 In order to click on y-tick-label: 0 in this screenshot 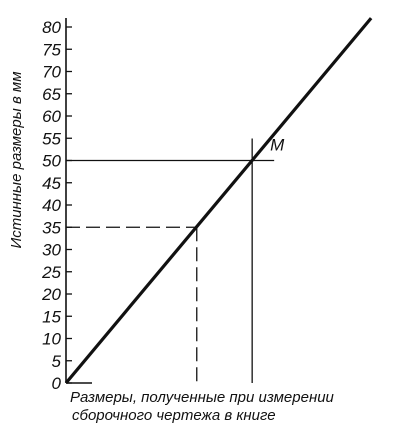, I will do `click(57, 383)`.